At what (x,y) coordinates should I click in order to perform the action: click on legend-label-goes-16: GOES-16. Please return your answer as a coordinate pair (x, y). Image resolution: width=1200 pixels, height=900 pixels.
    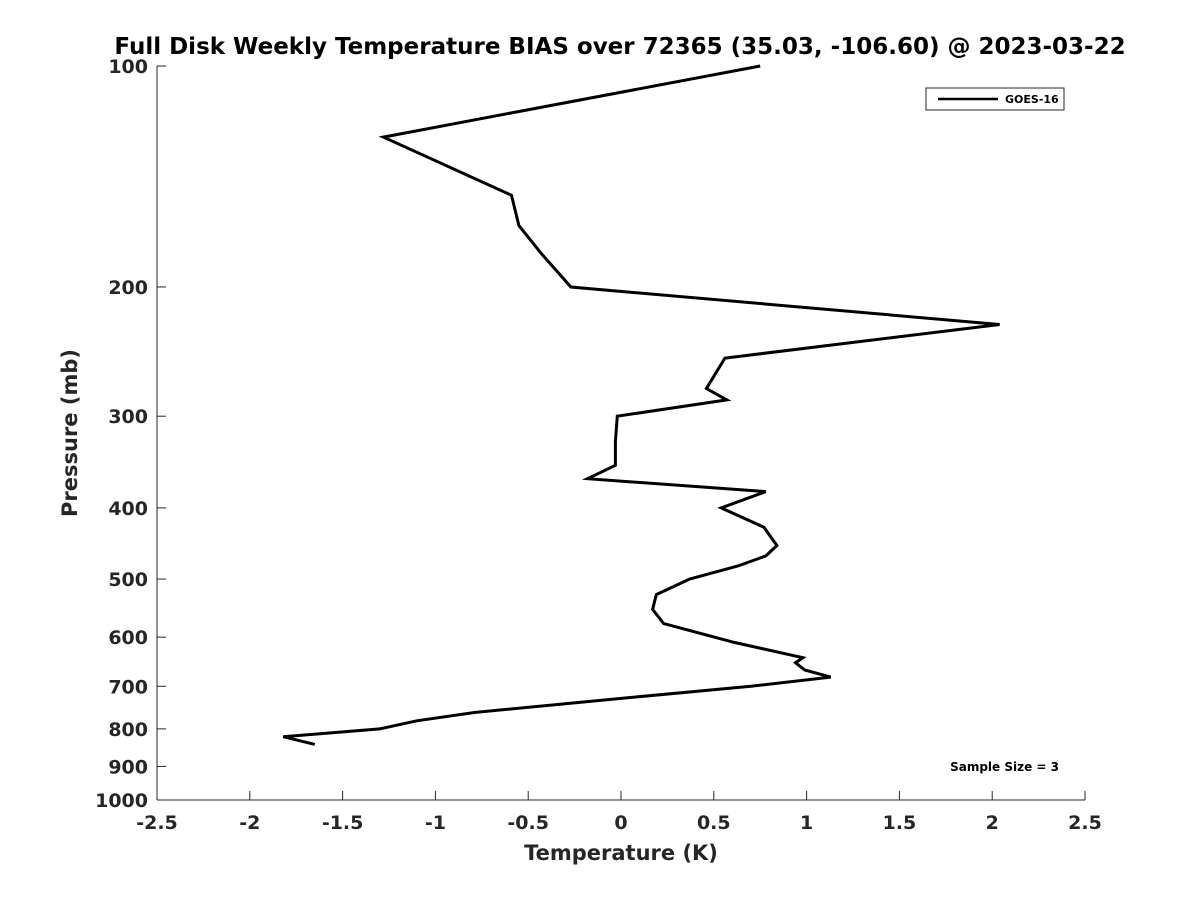
    Looking at the image, I should click on (1032, 99).